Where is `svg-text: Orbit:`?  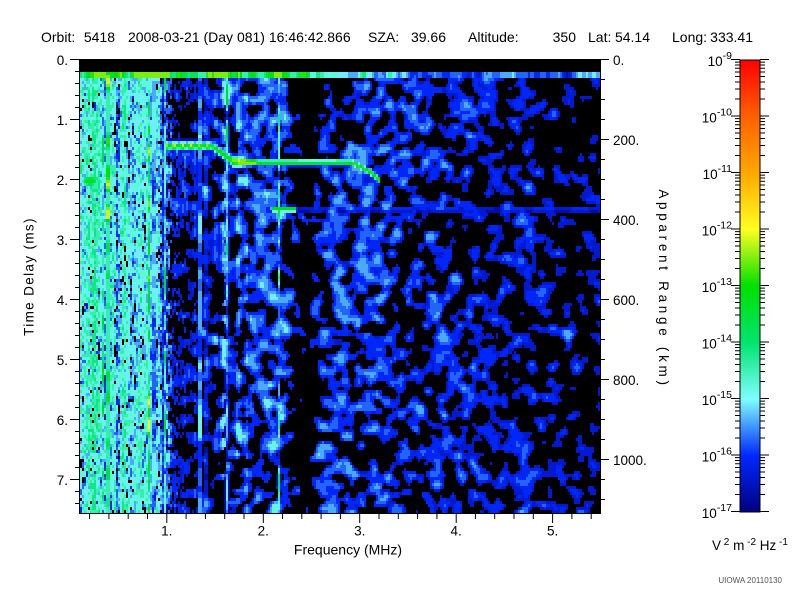 svg-text: Orbit: is located at coordinates (58, 37).